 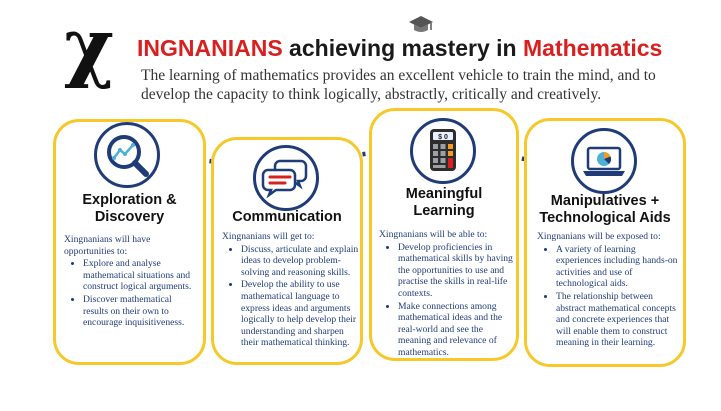 What do you see at coordinates (433, 234) in the screenshot?
I see `card-intro: Xingnanians will be able to:` at bounding box center [433, 234].